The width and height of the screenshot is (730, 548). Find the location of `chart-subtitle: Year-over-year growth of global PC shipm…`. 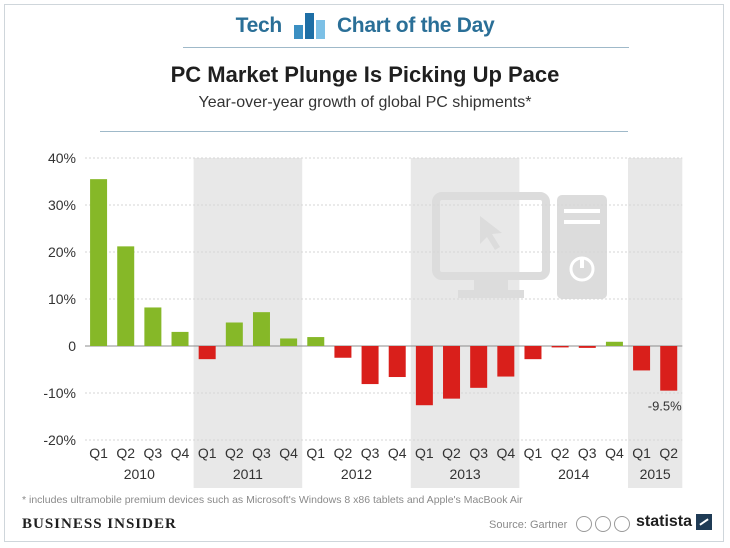

chart-subtitle: Year-over-year growth of global PC shipm… is located at coordinates (365, 102).